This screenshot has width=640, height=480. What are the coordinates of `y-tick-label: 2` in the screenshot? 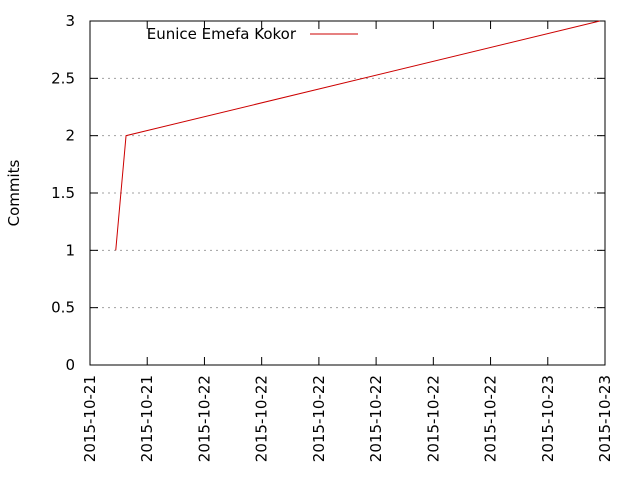 It's located at (70, 136).